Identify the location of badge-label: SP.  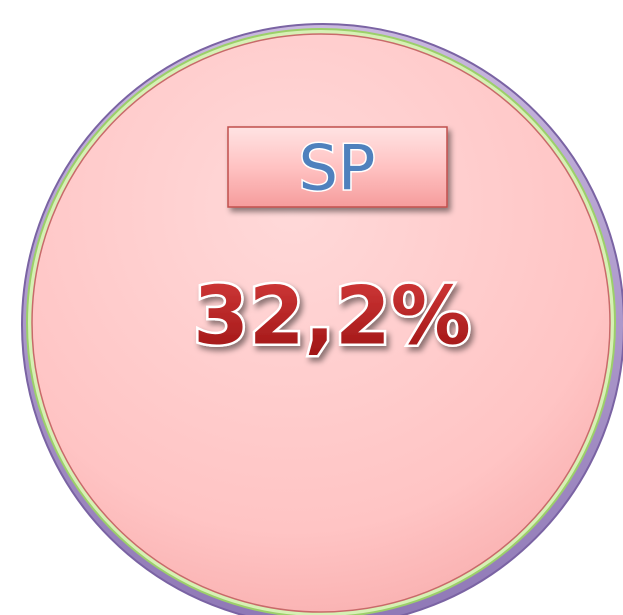
(337, 168).